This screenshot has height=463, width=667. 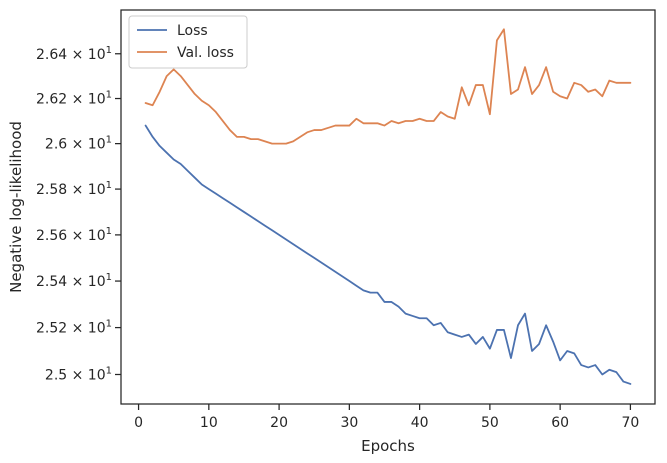 What do you see at coordinates (279, 423) in the screenshot?
I see `x-tick-label: 20` at bounding box center [279, 423].